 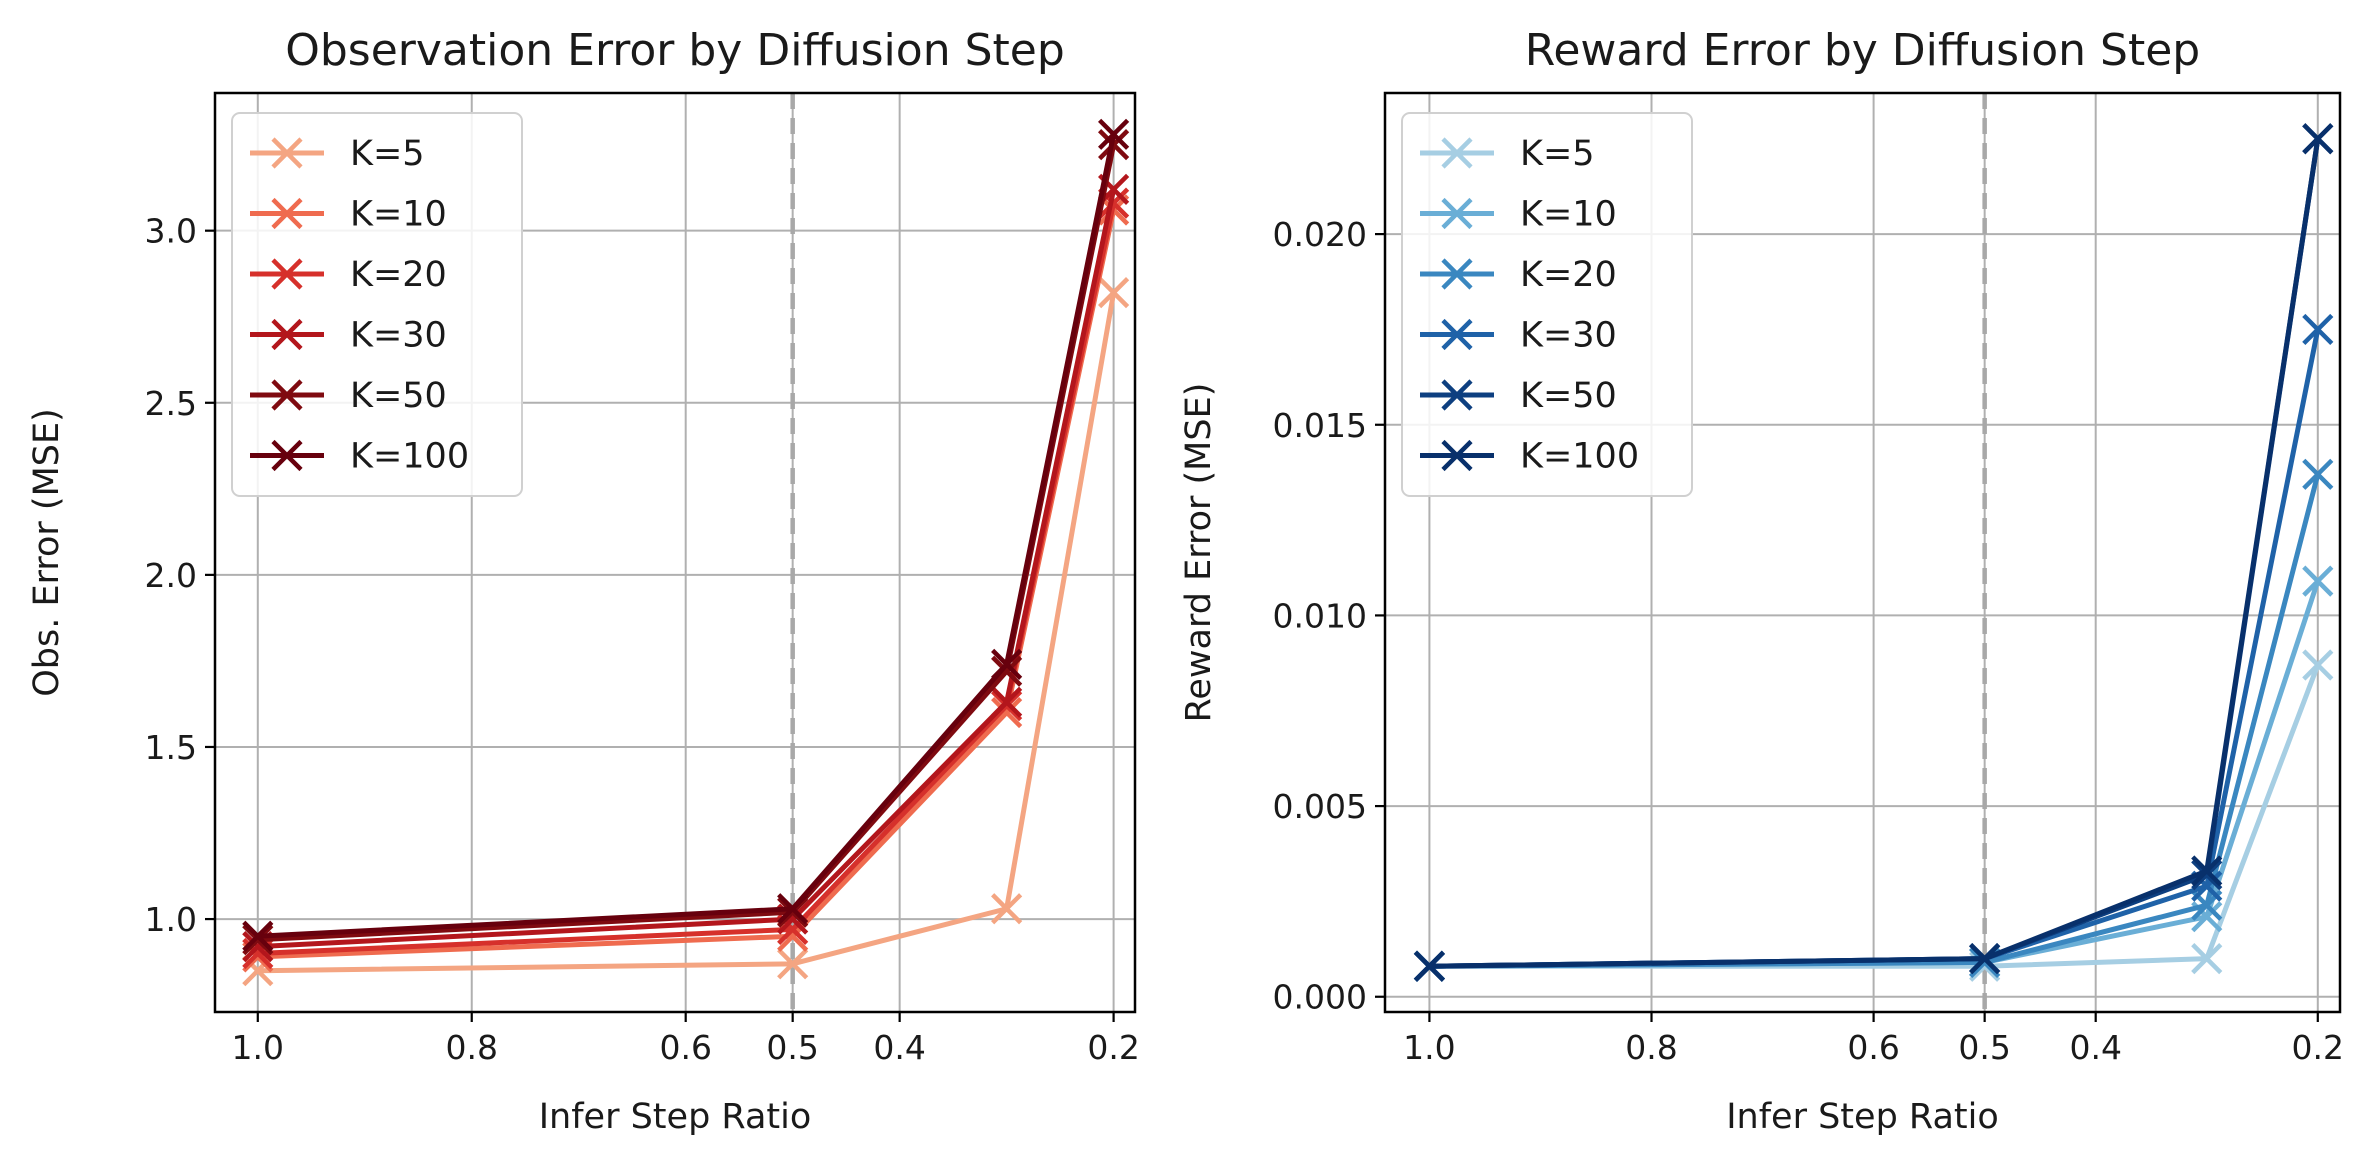 What do you see at coordinates (1320, 615) in the screenshot?
I see `y-tick-label: 0.010` at bounding box center [1320, 615].